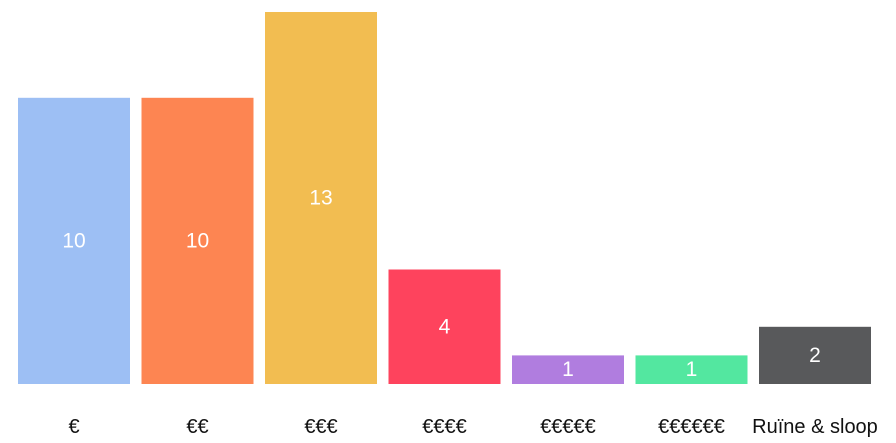  I want to click on category-label-1: €, so click(73, 427).